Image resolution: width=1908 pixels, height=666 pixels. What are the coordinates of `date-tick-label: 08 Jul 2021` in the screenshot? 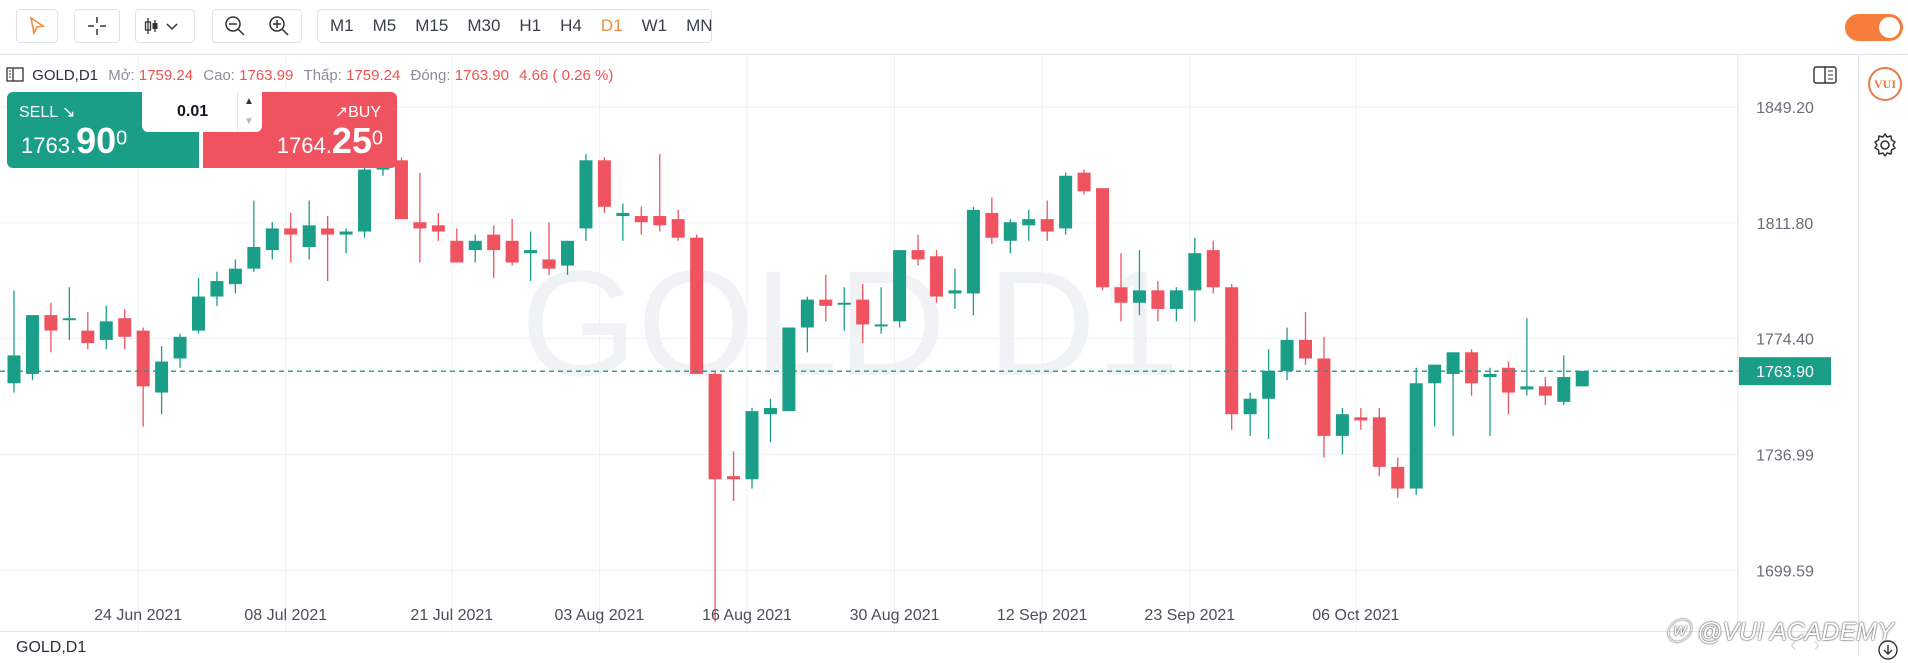 It's located at (285, 615).